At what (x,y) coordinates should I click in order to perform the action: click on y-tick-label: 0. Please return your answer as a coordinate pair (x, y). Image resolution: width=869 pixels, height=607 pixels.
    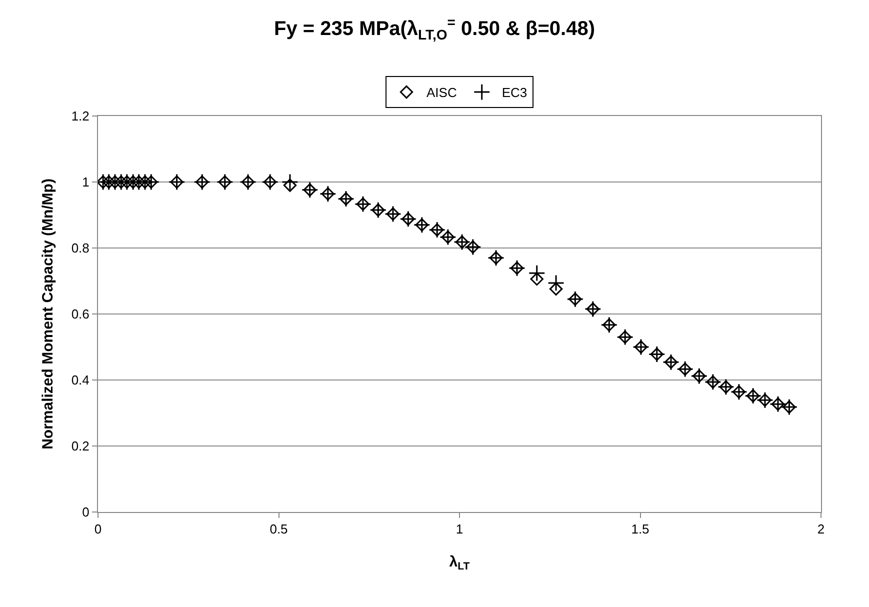
    Looking at the image, I should click on (86, 512).